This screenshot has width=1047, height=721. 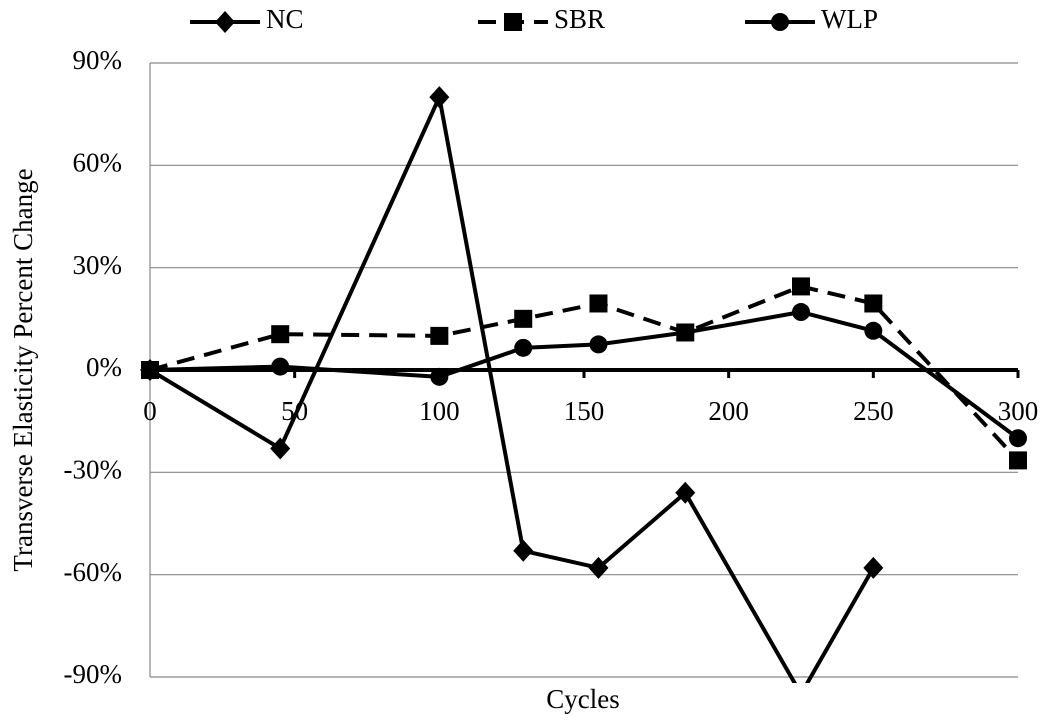 What do you see at coordinates (583, 699) in the screenshot?
I see `x-axis-label: Cycles` at bounding box center [583, 699].